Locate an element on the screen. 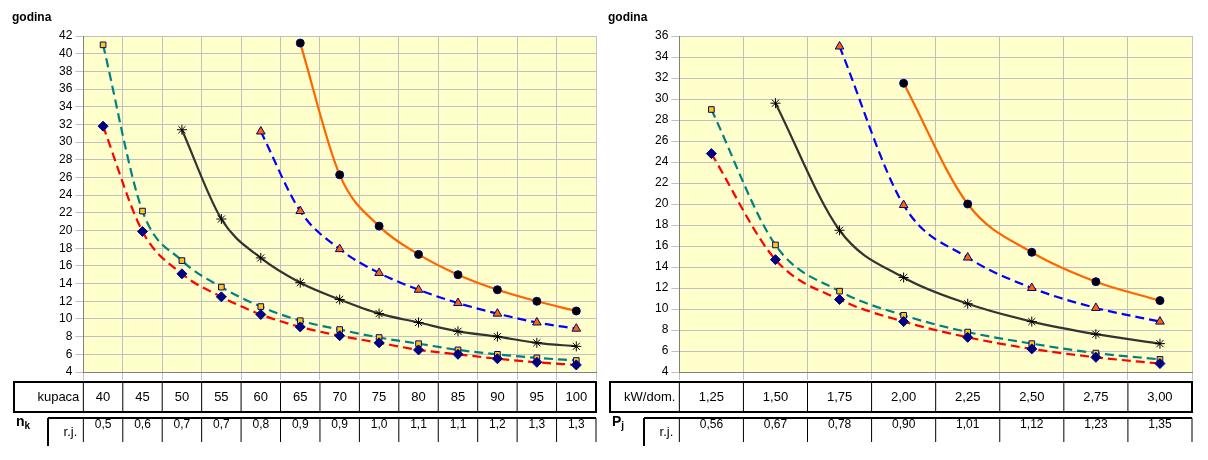 The image size is (1208, 460). text: 0,5 is located at coordinates (103, 424).